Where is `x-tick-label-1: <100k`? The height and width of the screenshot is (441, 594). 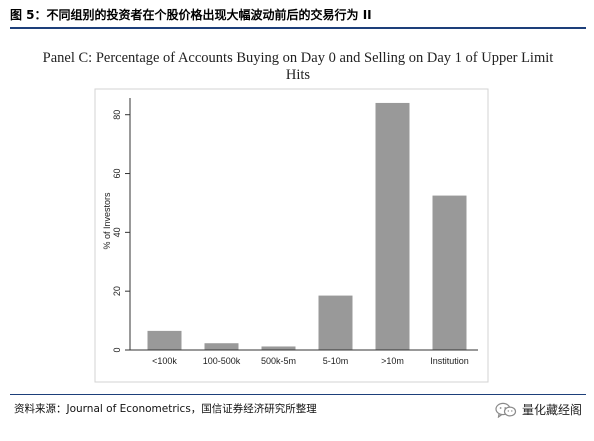
x-tick-label-1: <100k is located at coordinates (164, 361).